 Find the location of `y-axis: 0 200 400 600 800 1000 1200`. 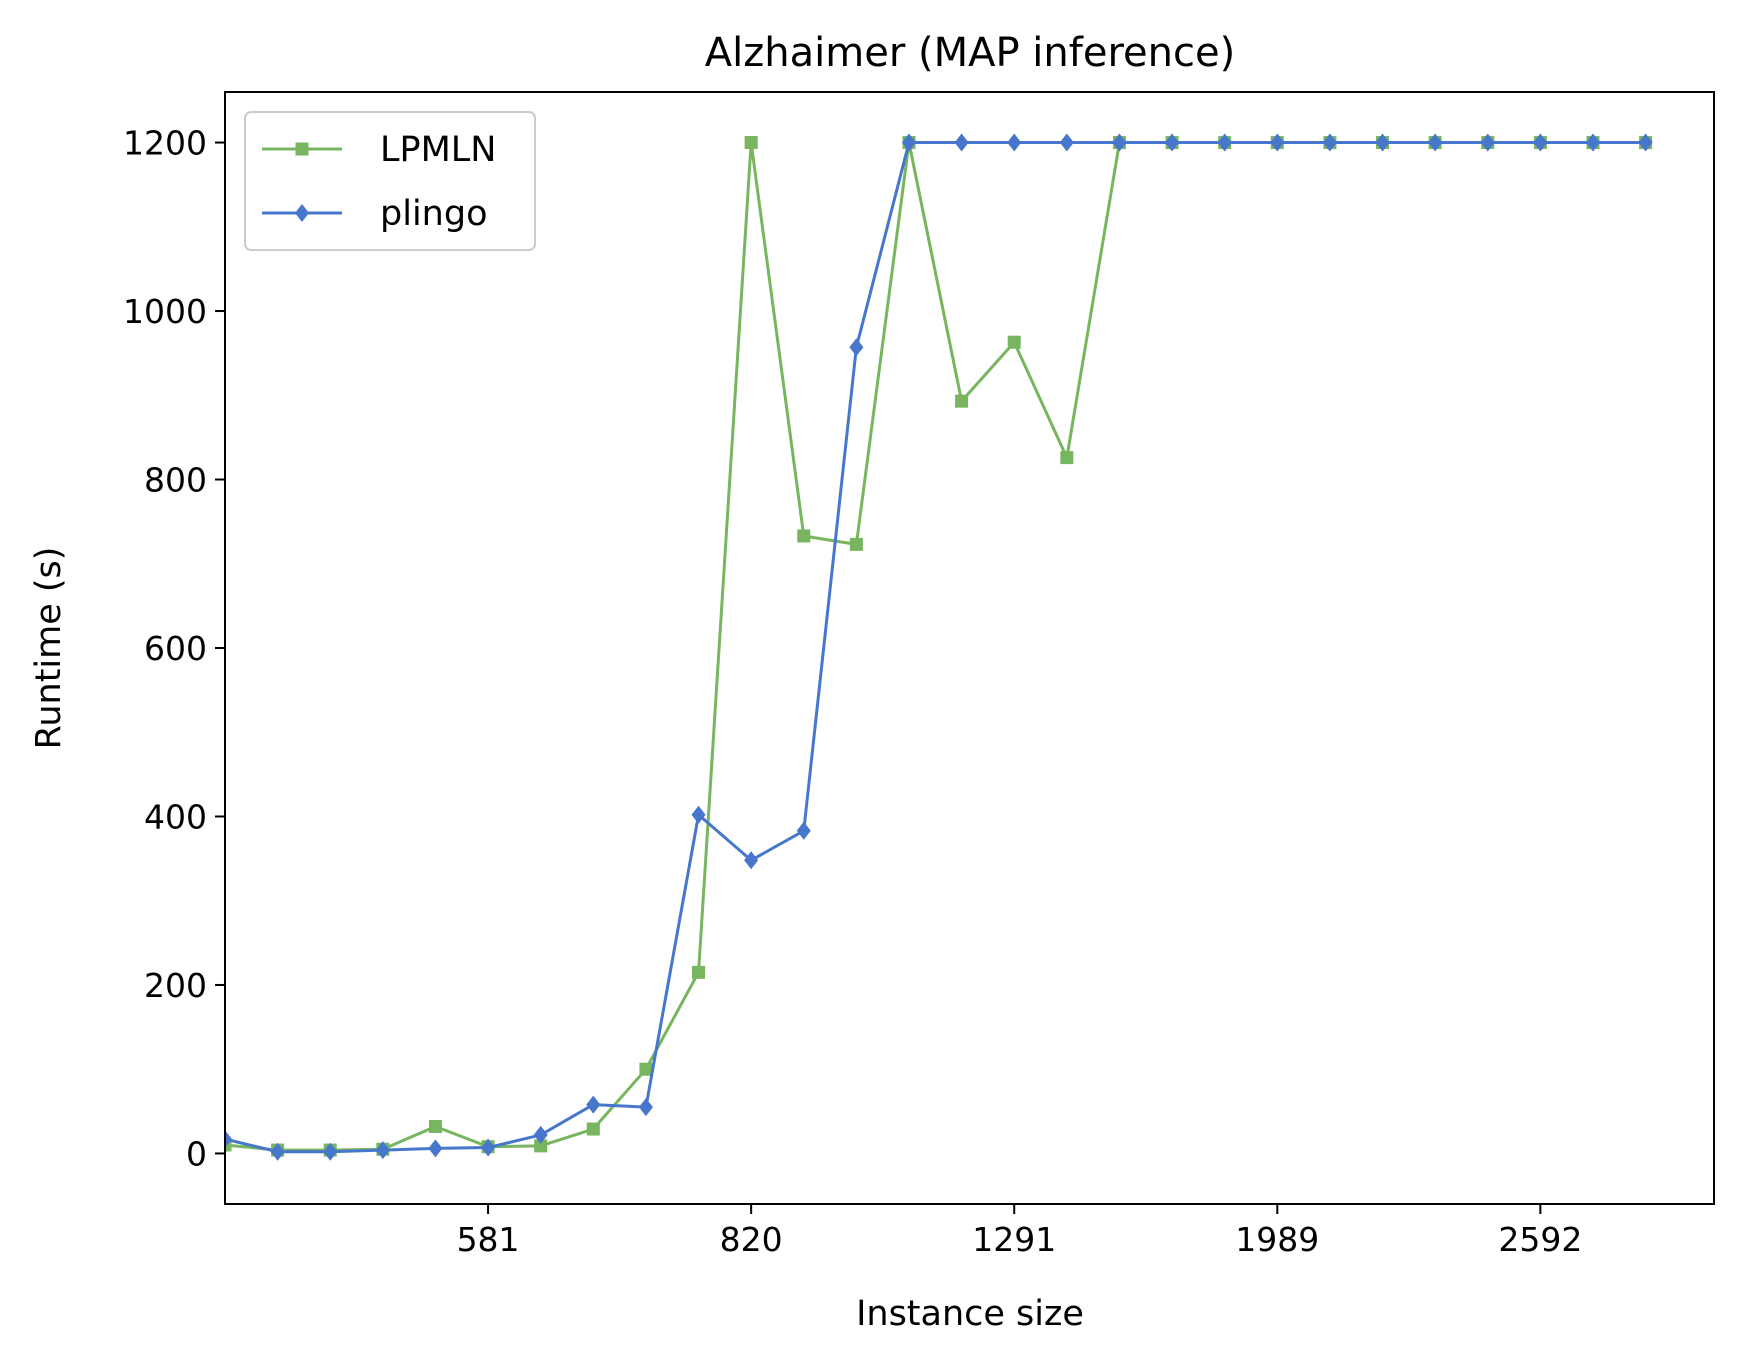

y-axis: 0 200 400 600 800 1000 1200 is located at coordinates (174, 648).